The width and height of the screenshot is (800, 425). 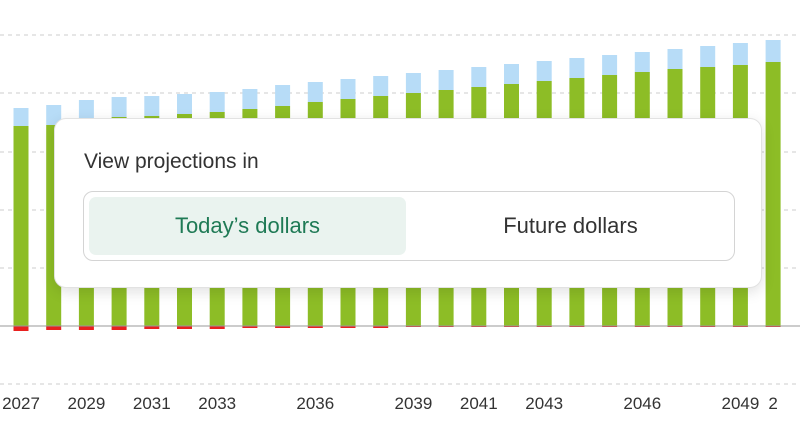 I want to click on bar-segment-2048-s1, so click(x=708, y=56).